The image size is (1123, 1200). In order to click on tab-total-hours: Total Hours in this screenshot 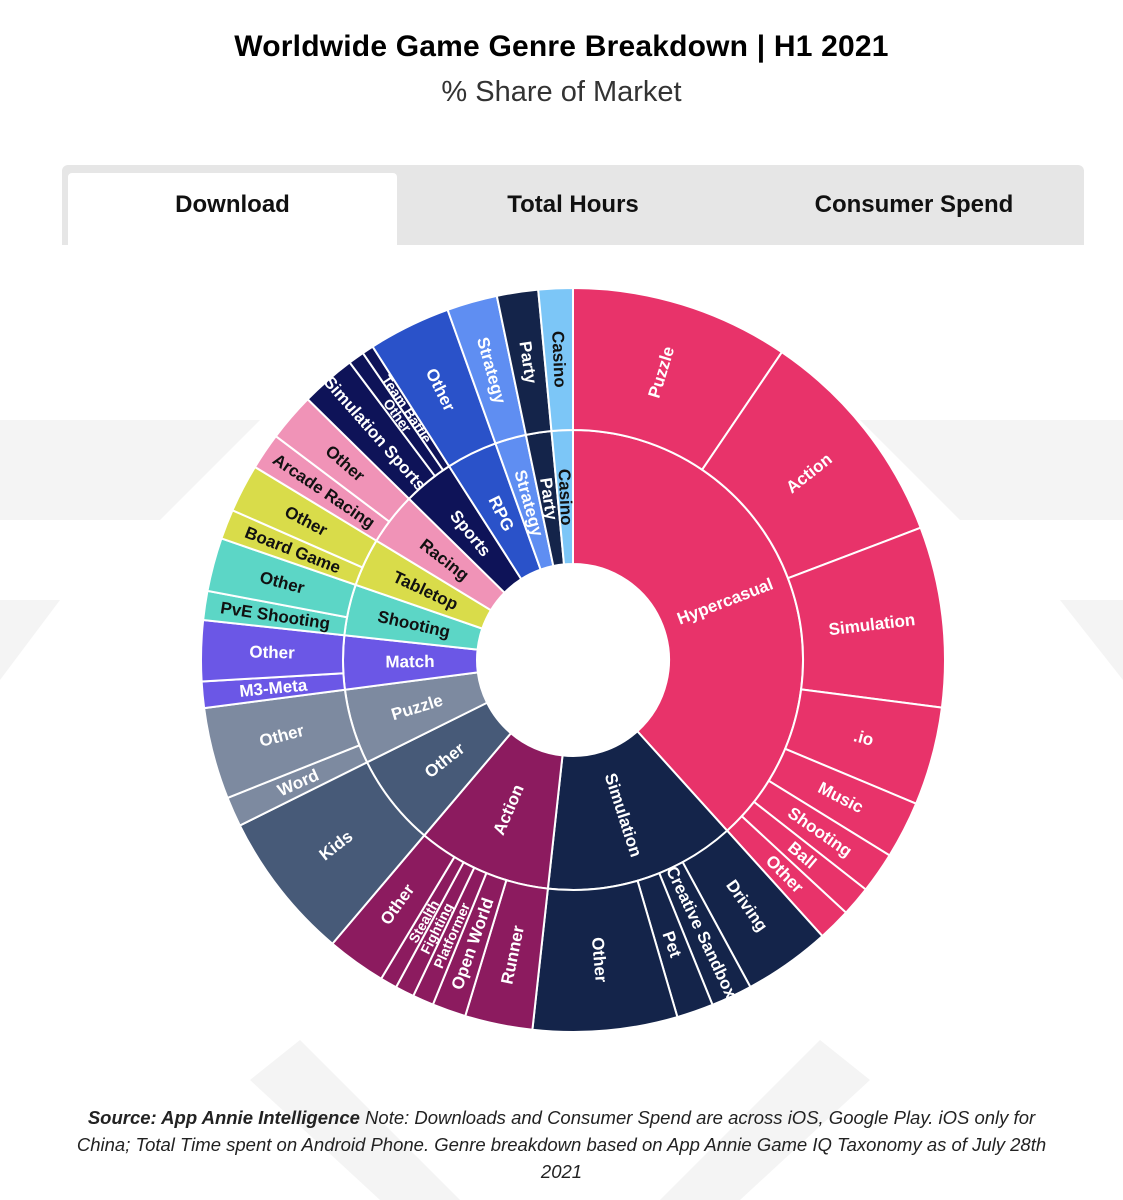, I will do `click(573, 204)`.